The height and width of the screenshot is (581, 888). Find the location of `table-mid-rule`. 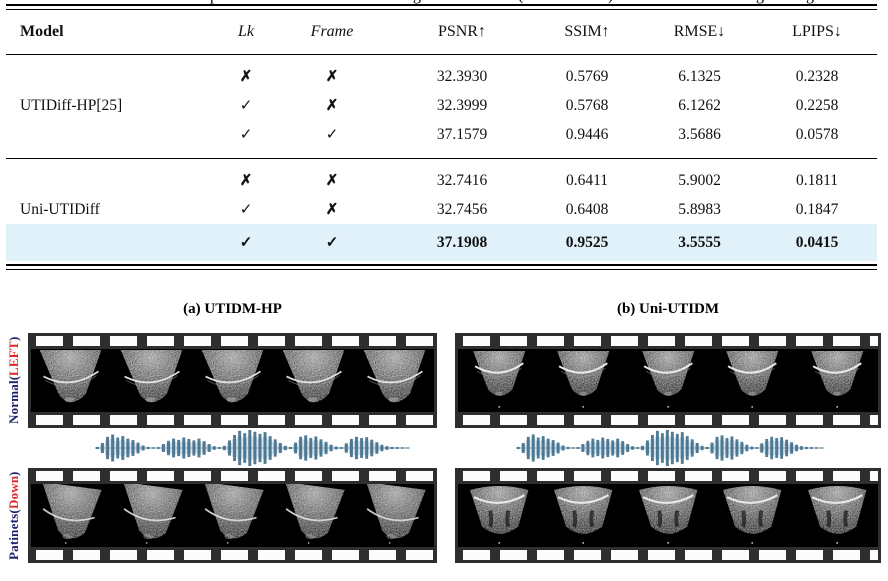

table-mid-rule is located at coordinates (441, 158).